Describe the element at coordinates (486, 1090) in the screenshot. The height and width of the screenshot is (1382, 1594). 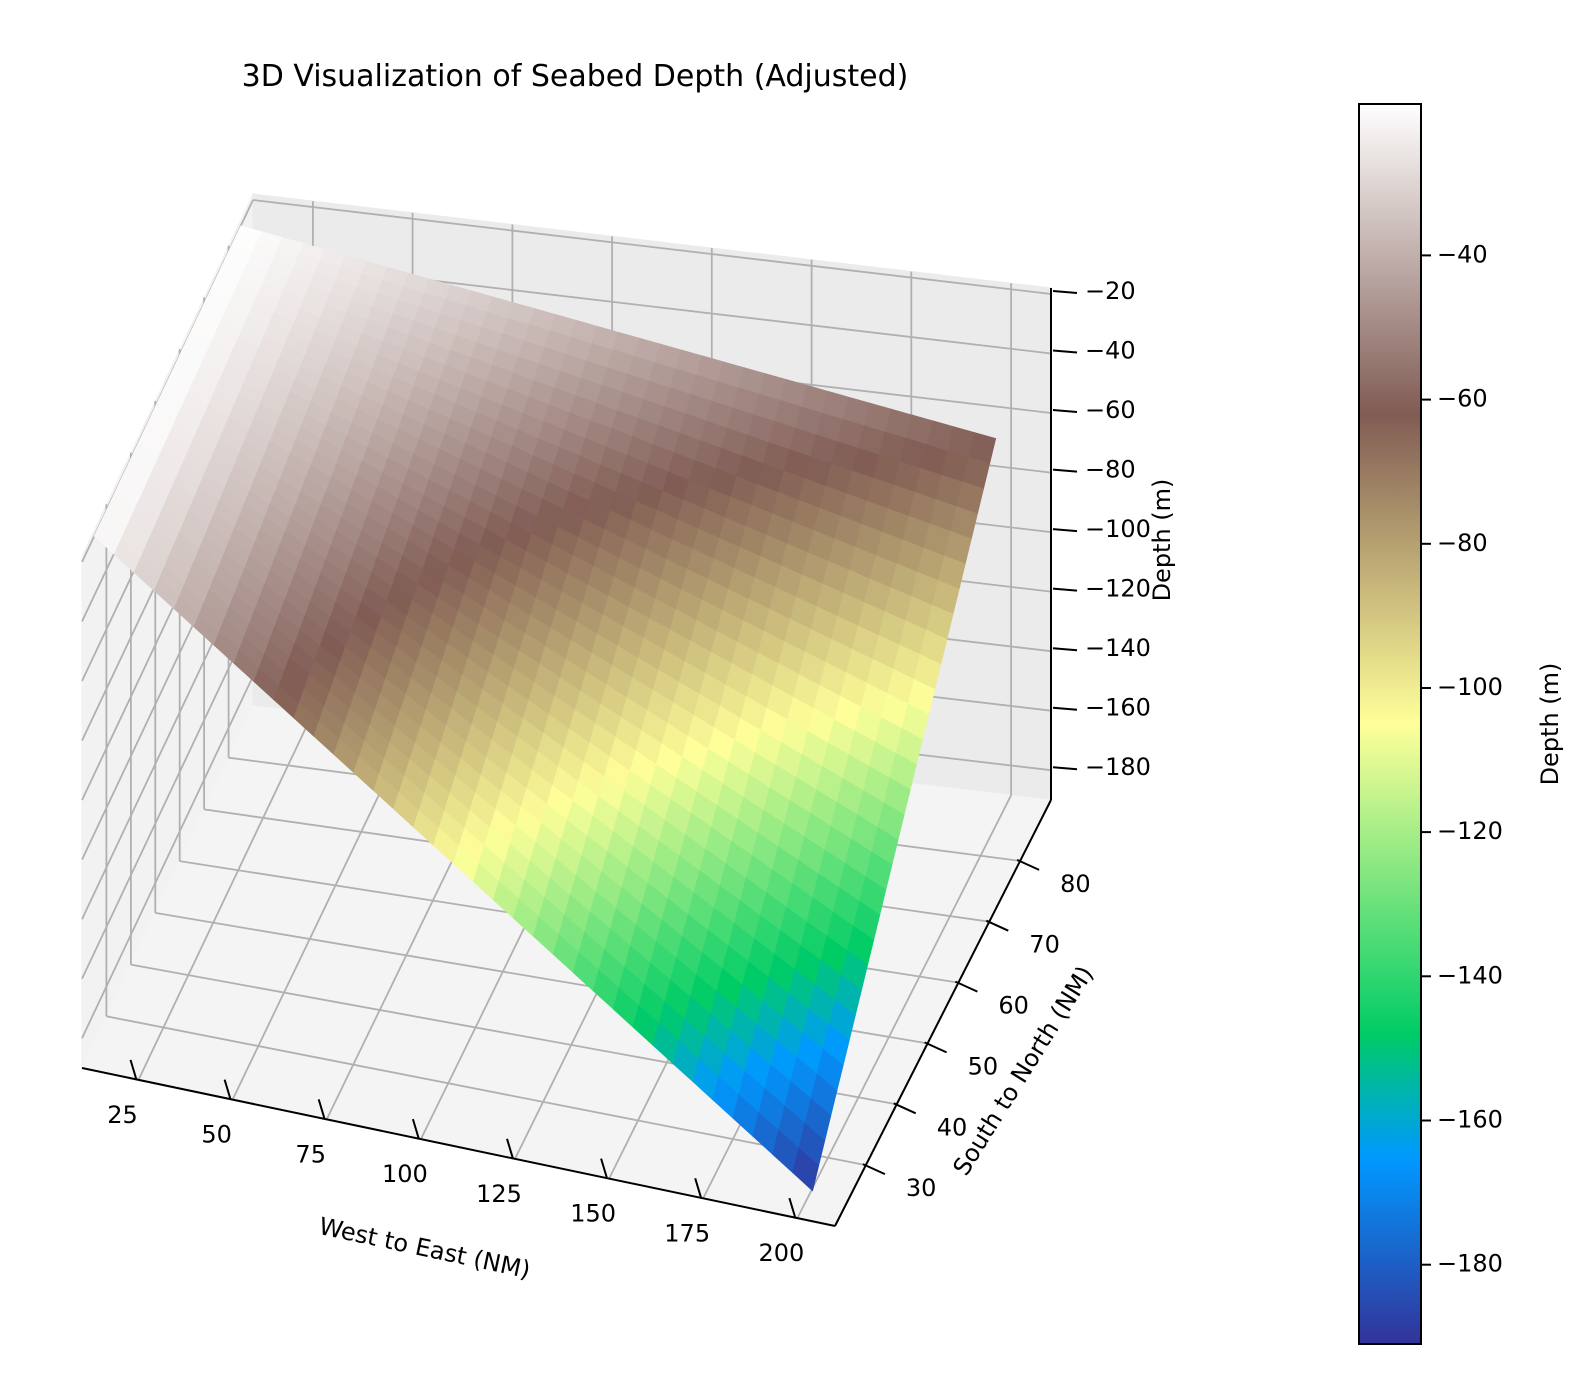
I see `gridline-floor-y` at that location.